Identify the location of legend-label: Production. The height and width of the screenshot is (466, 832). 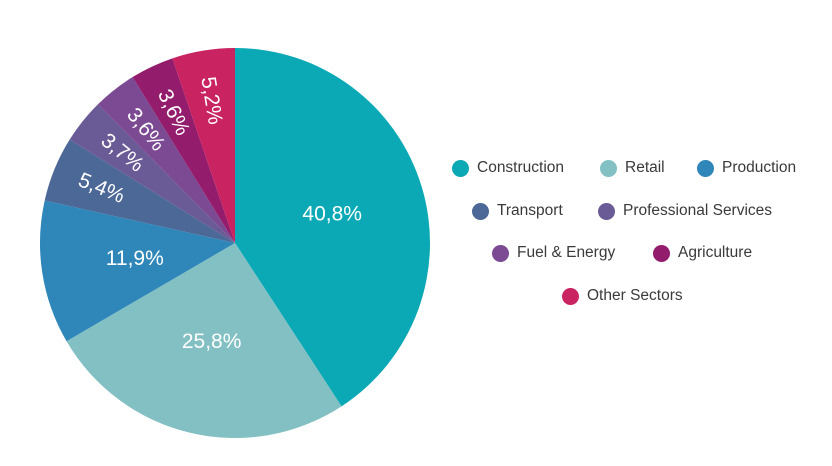
(759, 167).